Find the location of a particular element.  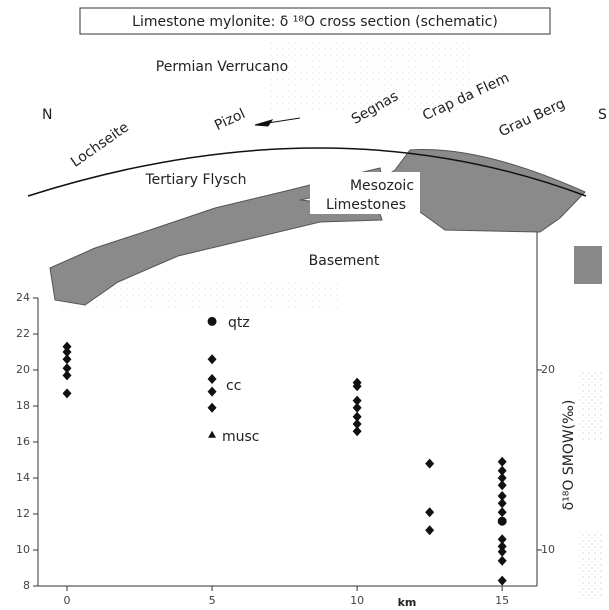

y-tick-label: 16 is located at coordinates (23, 441).